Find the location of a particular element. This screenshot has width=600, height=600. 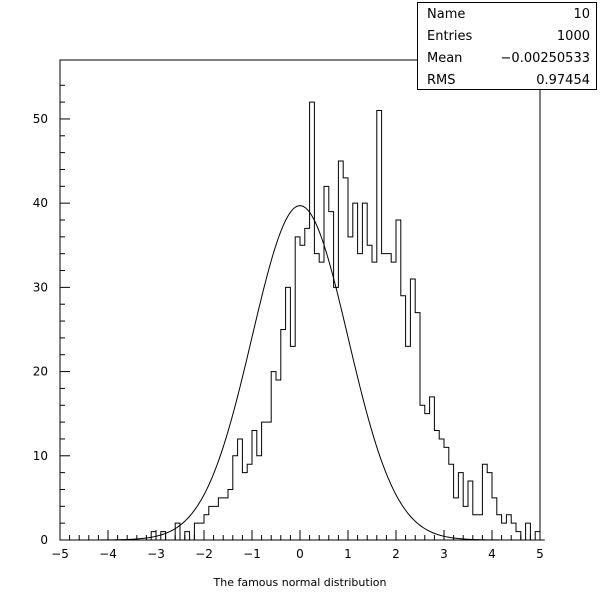

x-tick-label: −2 is located at coordinates (204, 554).